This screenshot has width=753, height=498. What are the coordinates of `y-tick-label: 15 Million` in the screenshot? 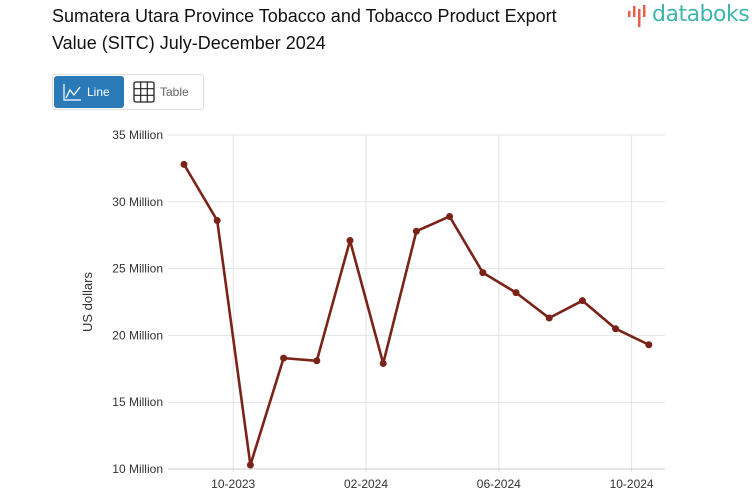 It's located at (137, 402).